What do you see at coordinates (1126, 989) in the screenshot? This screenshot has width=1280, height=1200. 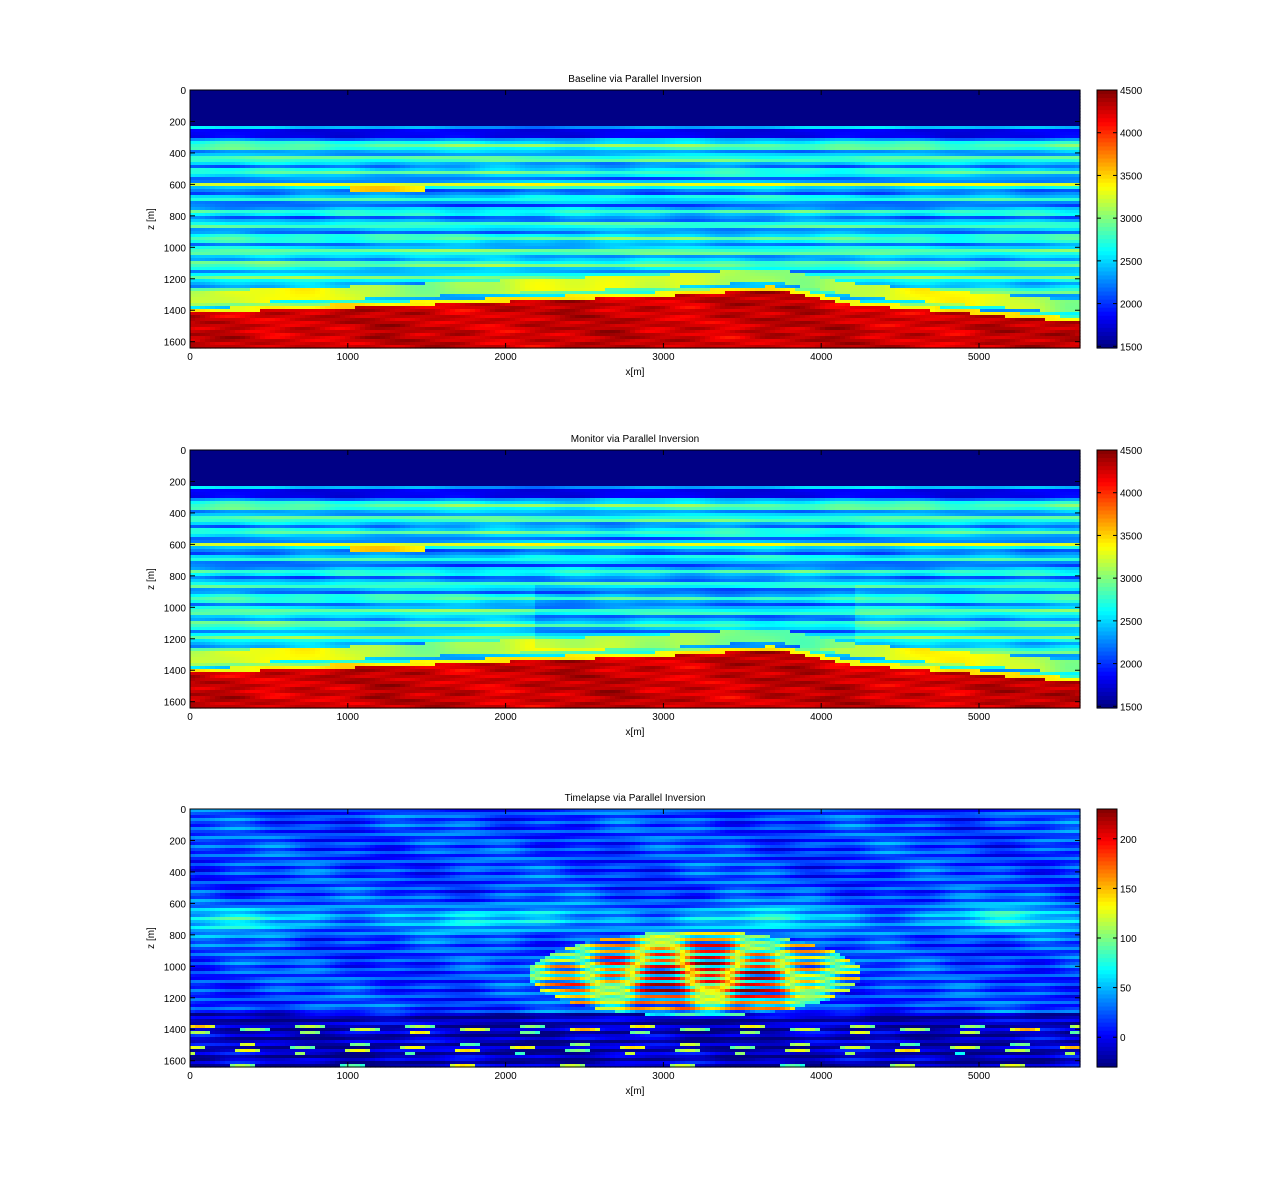 I see `colorbar-tick-label: 50` at bounding box center [1126, 989].